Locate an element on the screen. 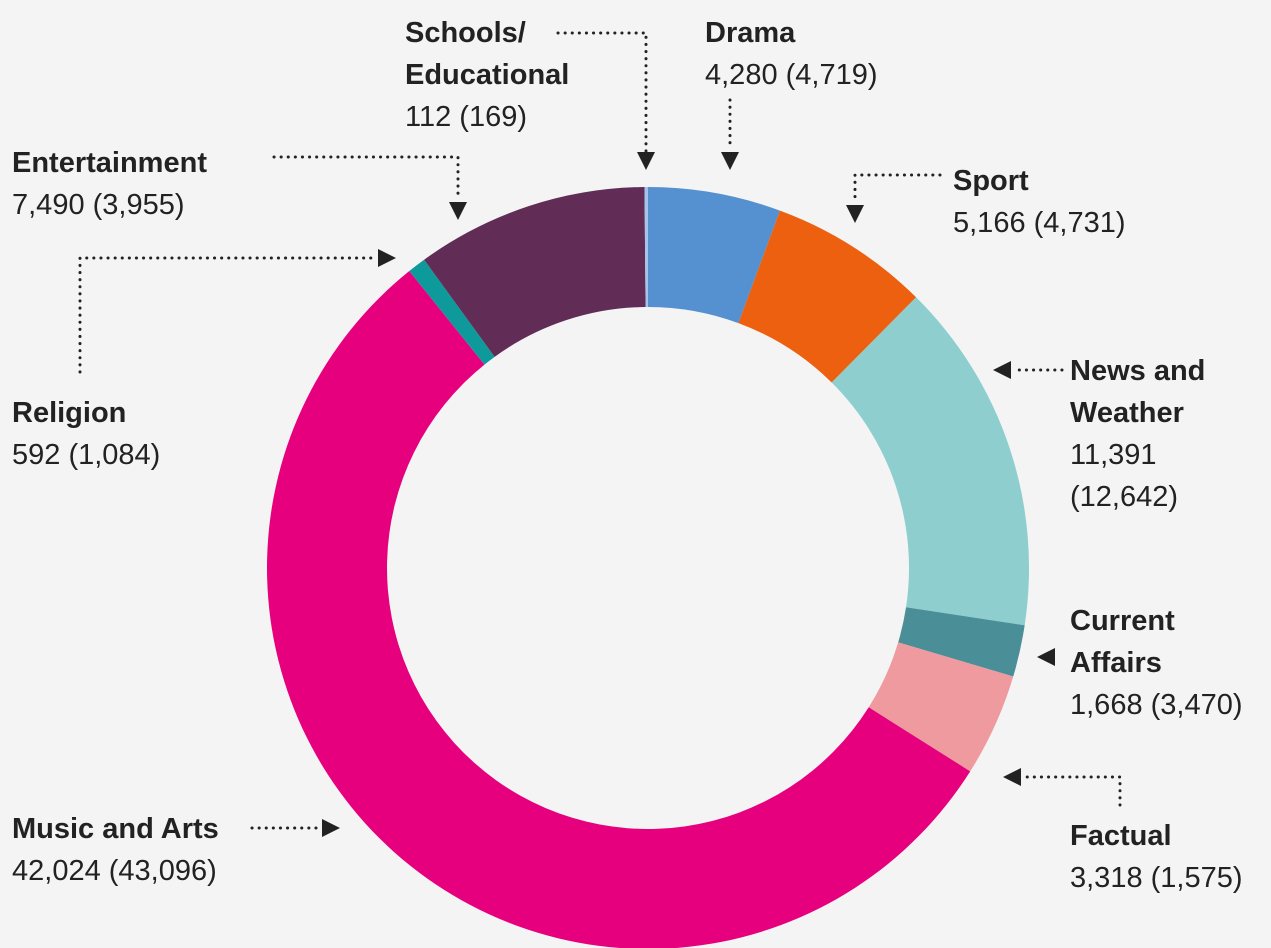 The height and width of the screenshot is (948, 1271). value-label: 112 is located at coordinates (428, 117).